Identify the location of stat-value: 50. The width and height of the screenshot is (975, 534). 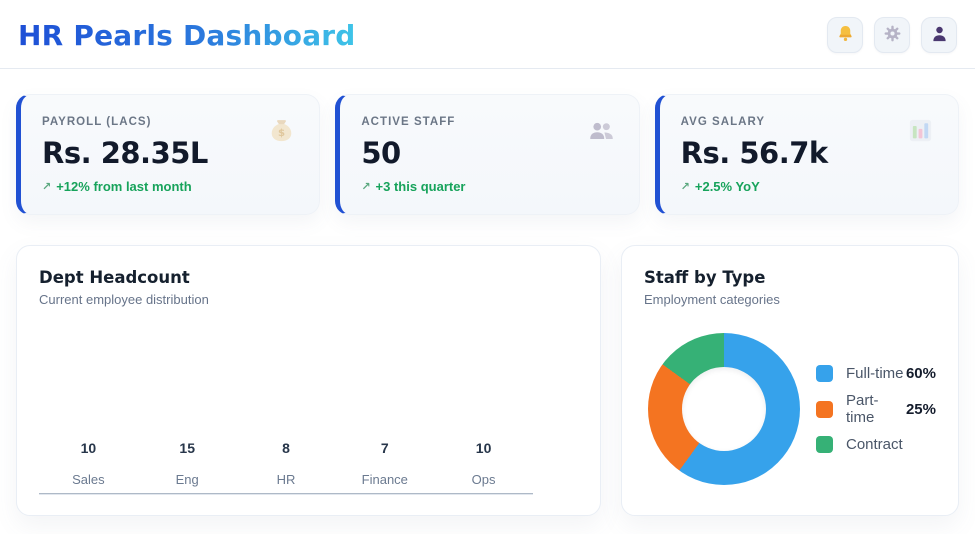
(381, 153).